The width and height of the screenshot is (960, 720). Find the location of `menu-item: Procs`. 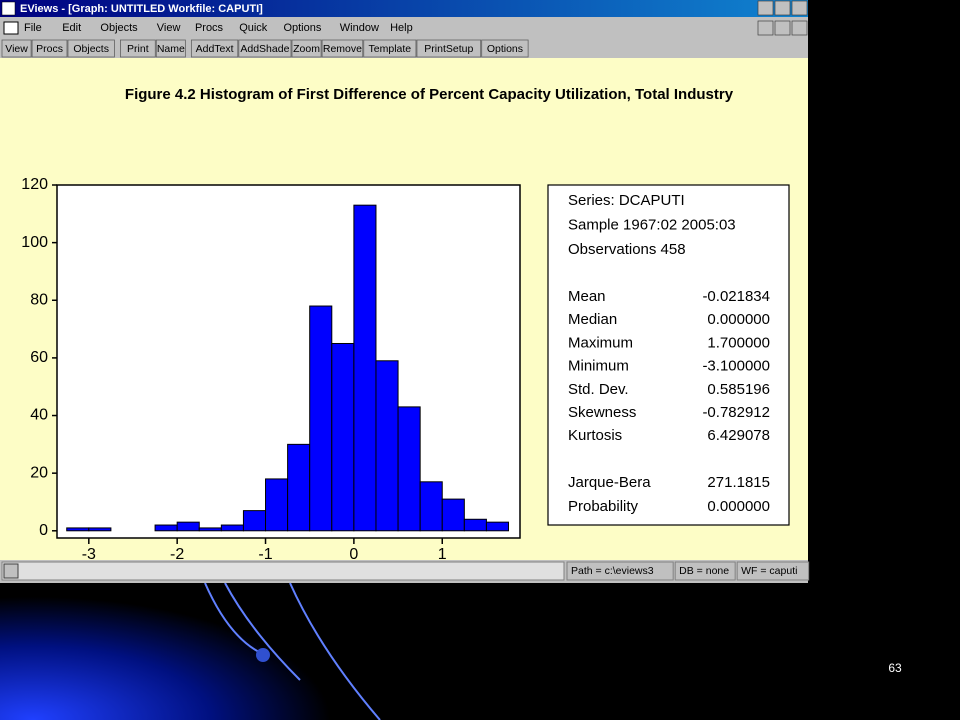

menu-item: Procs is located at coordinates (209, 28).